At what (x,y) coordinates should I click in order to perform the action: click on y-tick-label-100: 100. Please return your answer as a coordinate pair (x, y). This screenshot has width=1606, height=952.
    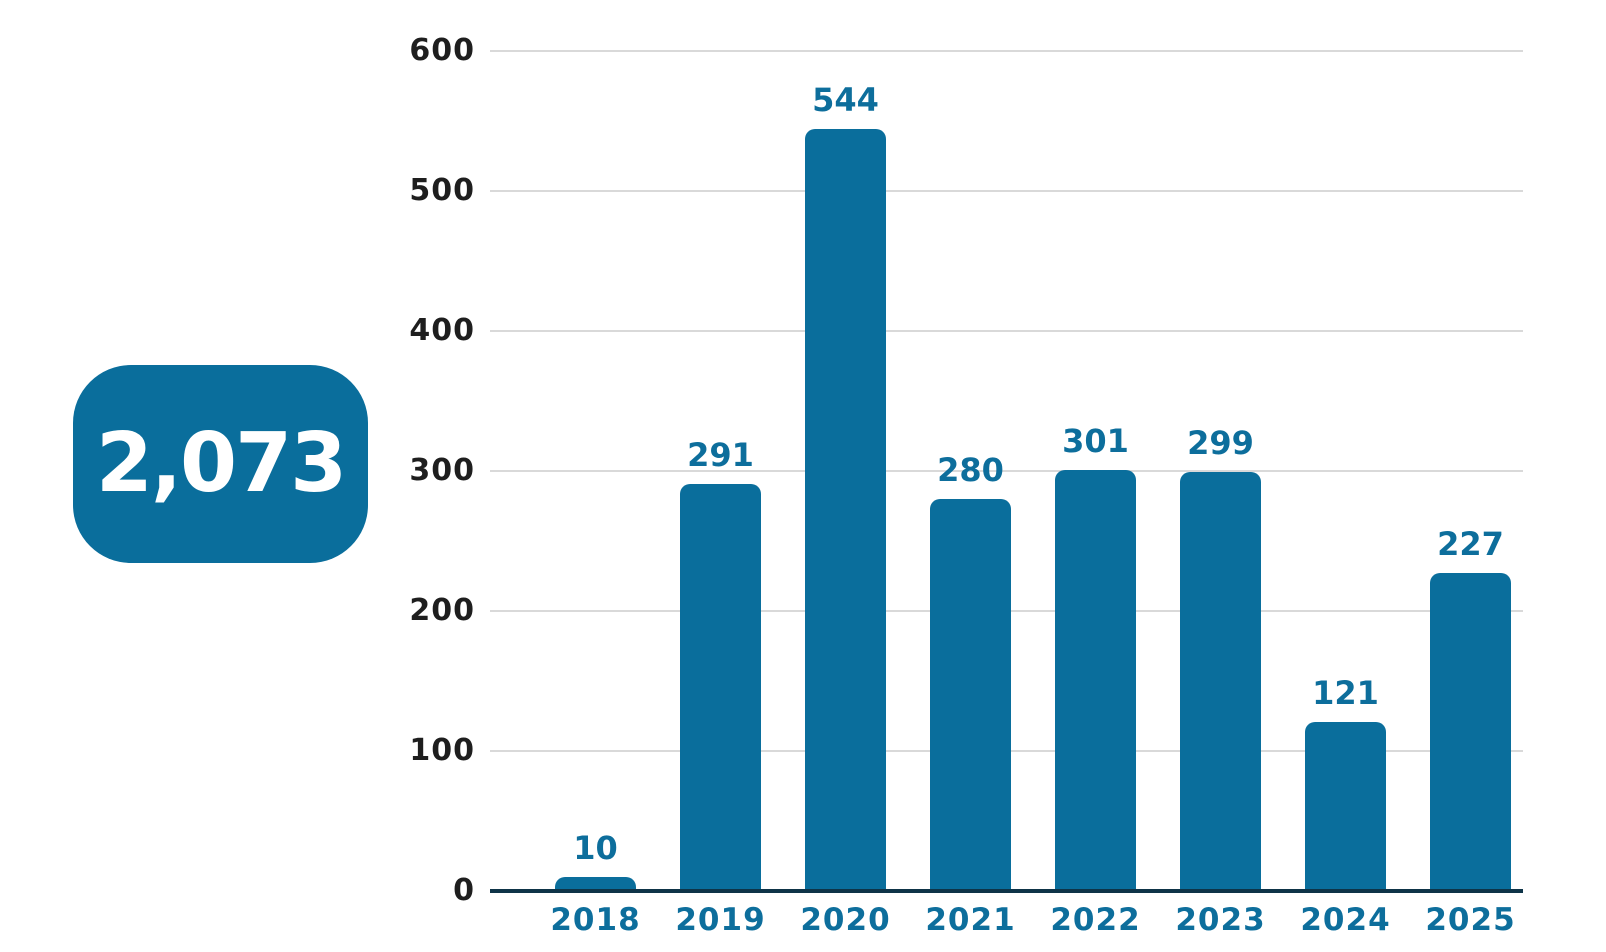
    Looking at the image, I should click on (442, 750).